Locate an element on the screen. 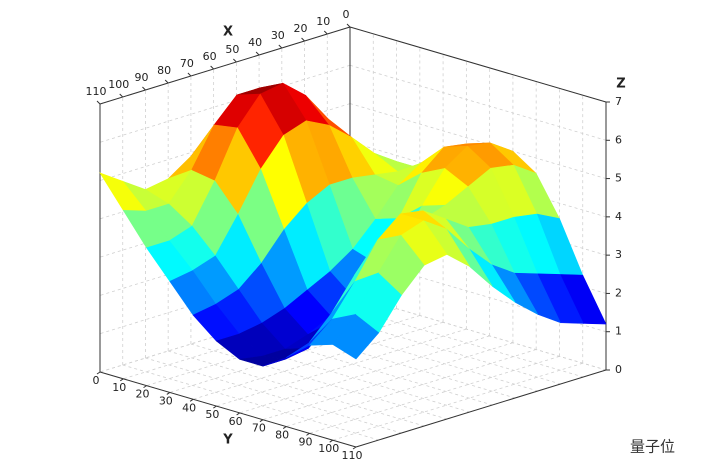 The image size is (702, 474). x-axis-title: X is located at coordinates (228, 32).